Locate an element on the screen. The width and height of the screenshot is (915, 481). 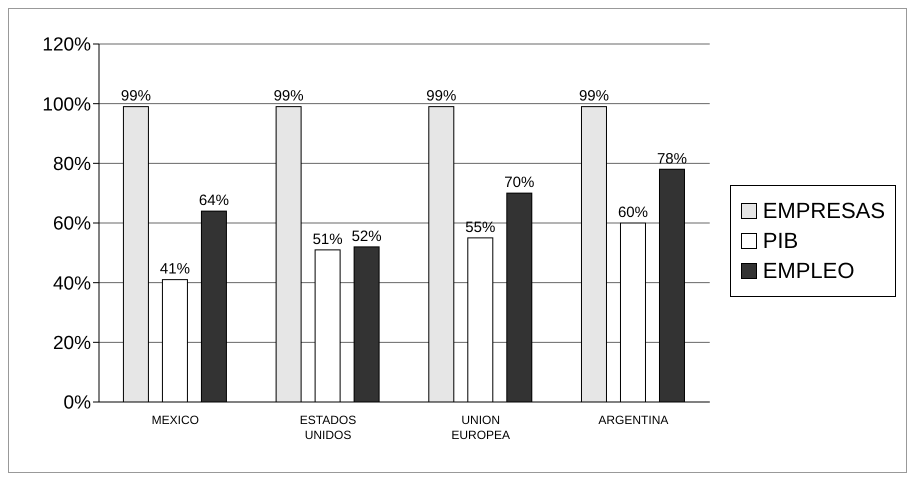
data-label: 55% is located at coordinates (480, 227).